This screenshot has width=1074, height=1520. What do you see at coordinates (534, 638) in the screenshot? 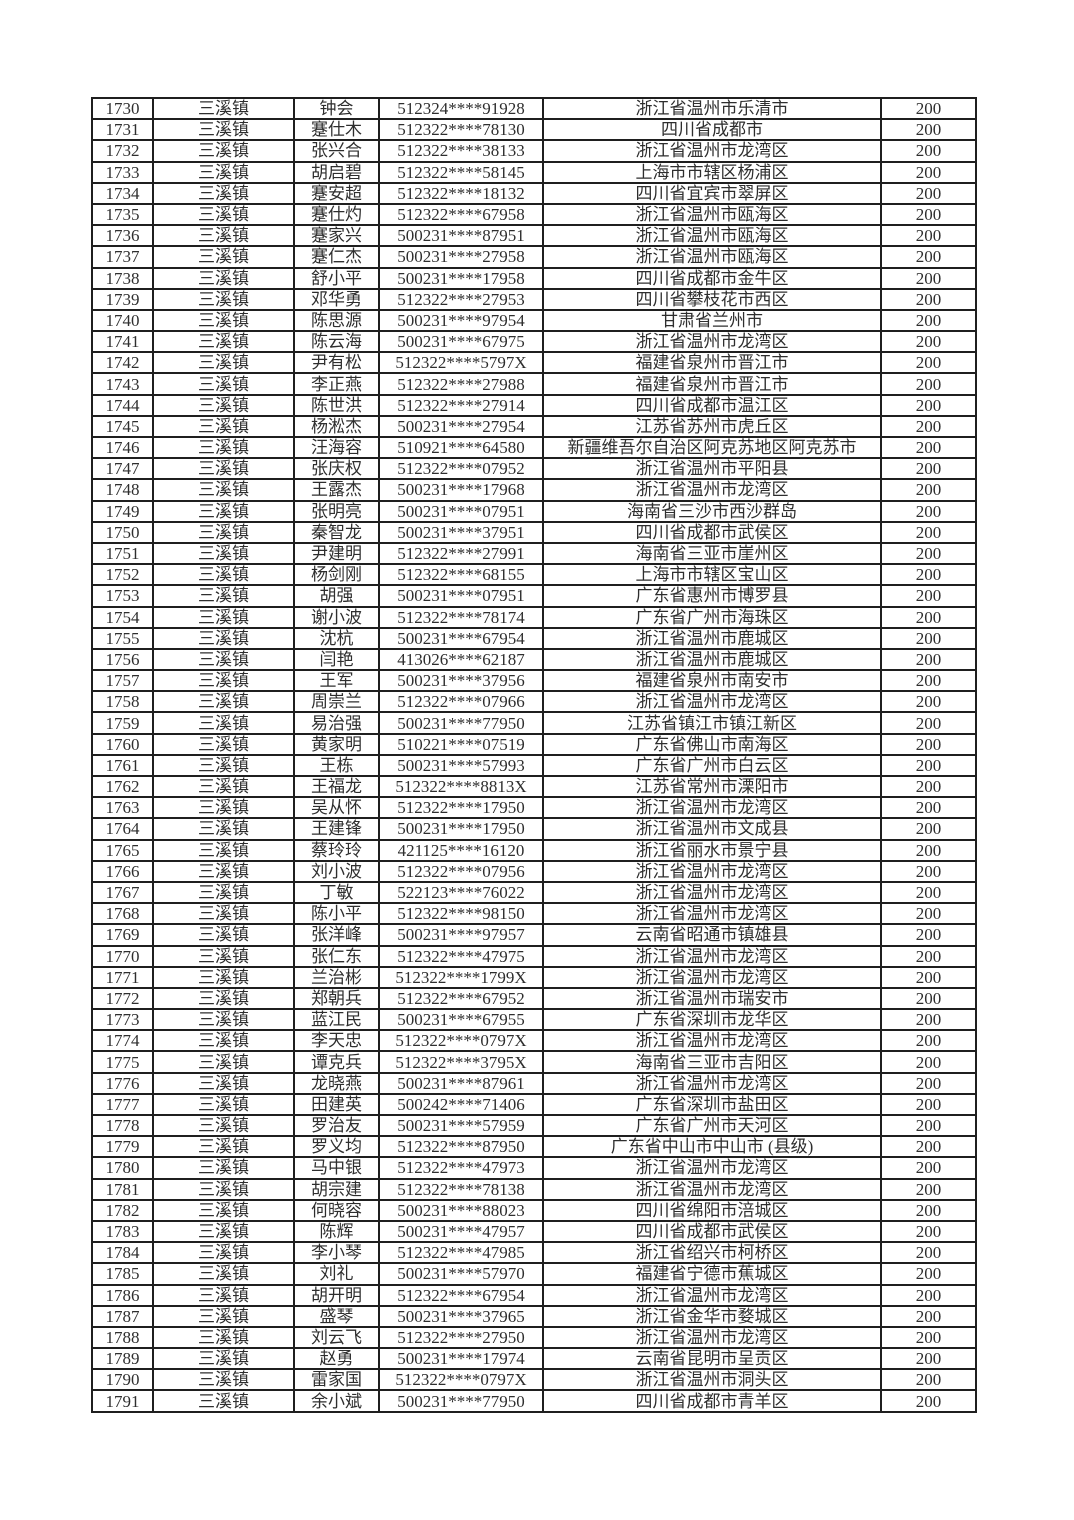
I see `table-row: 1755 三溪镇 沈杭 500231****67954 浙江省温州市鹿城区 200` at bounding box center [534, 638].